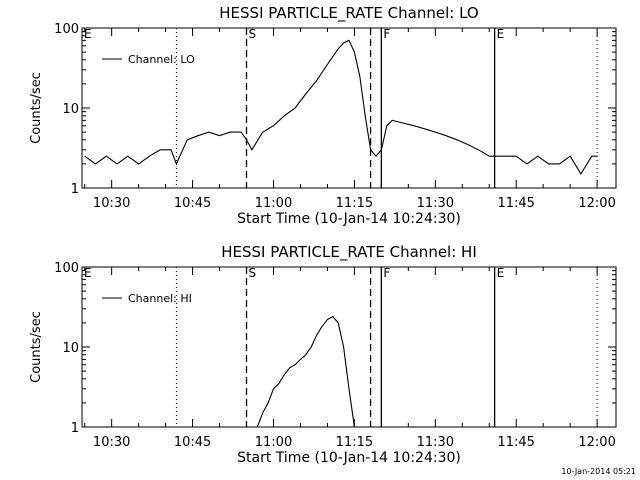 The height and width of the screenshot is (480, 640). Describe the element at coordinates (349, 252) in the screenshot. I see `chart-title: HESSI PARTICLE_RATE Channel: HI` at that location.